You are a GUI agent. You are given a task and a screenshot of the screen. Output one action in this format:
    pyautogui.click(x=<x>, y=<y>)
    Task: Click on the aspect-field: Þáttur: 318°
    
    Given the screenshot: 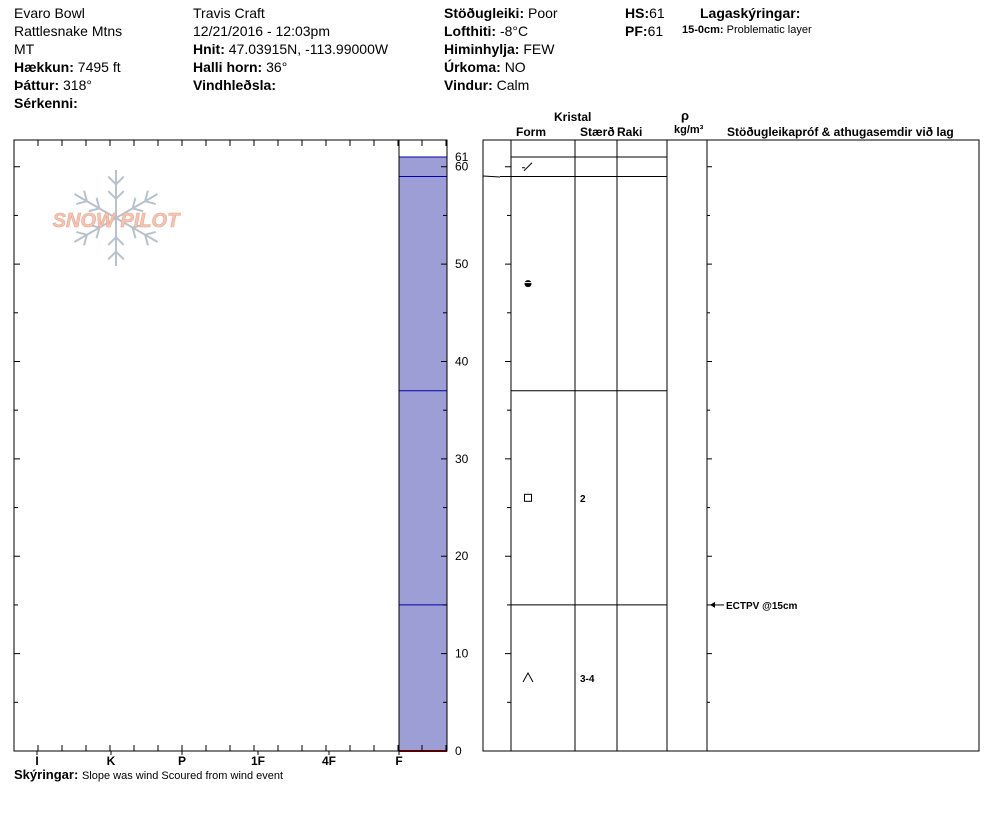 What is the action you would take?
    pyautogui.click(x=53, y=85)
    